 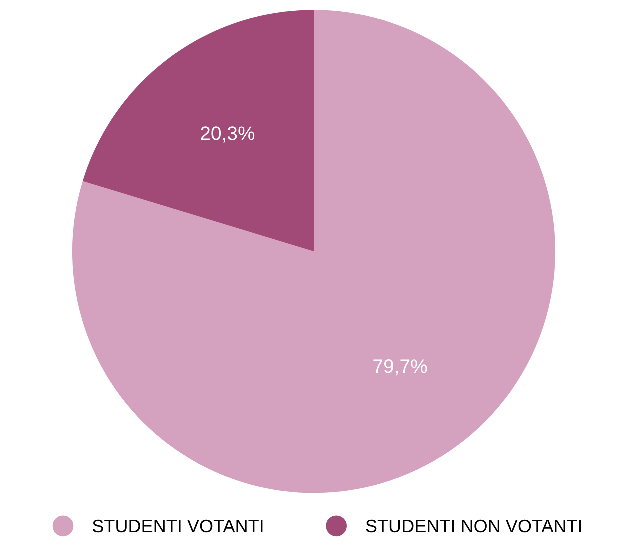 What do you see at coordinates (228, 134) in the screenshot?
I see `data-label: 20,3%` at bounding box center [228, 134].